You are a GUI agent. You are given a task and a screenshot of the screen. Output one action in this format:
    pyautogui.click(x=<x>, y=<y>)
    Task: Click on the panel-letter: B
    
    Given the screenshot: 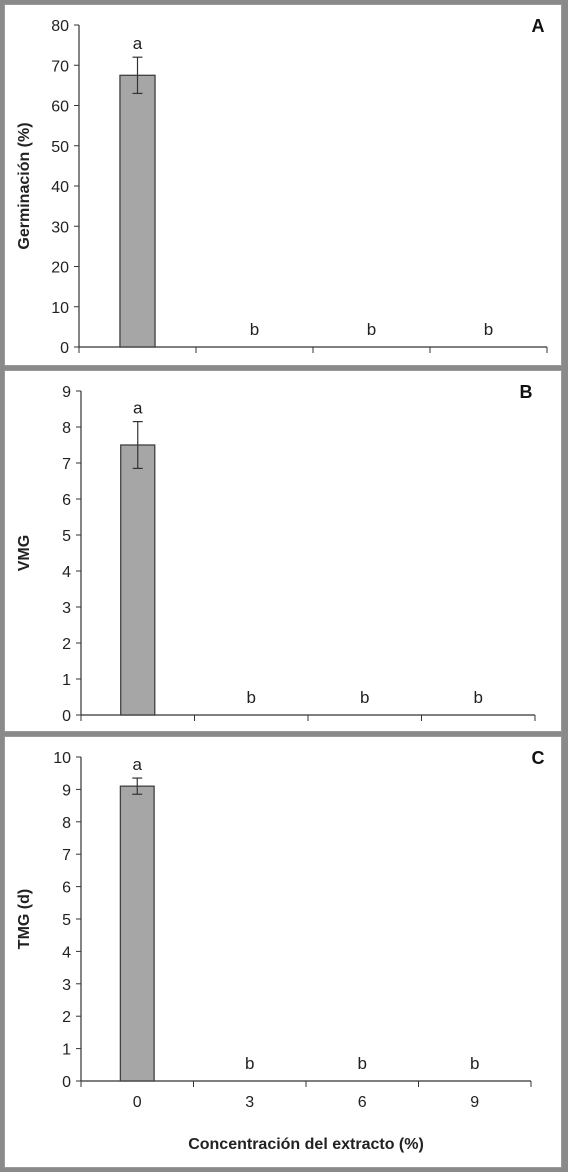 What is the action you would take?
    pyautogui.click(x=526, y=392)
    